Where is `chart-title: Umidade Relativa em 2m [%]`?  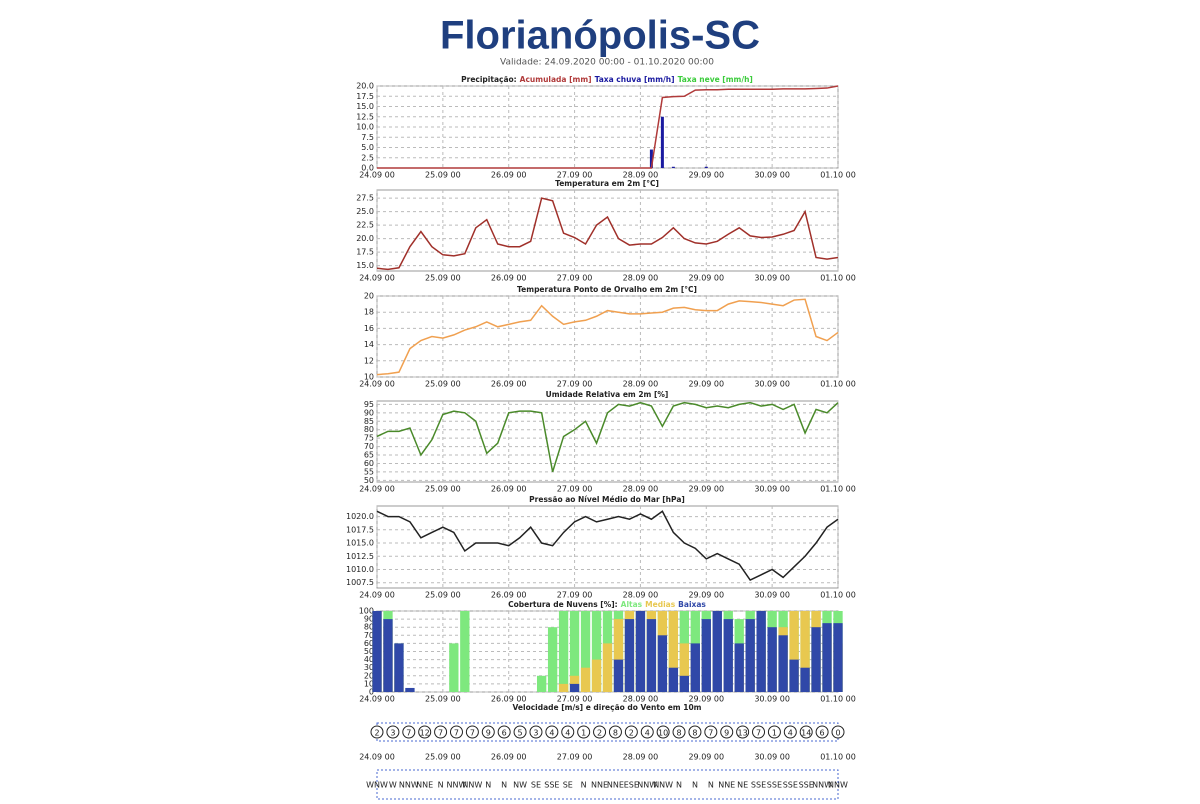 chart-title: Umidade Relativa em 2m [%] is located at coordinates (607, 394).